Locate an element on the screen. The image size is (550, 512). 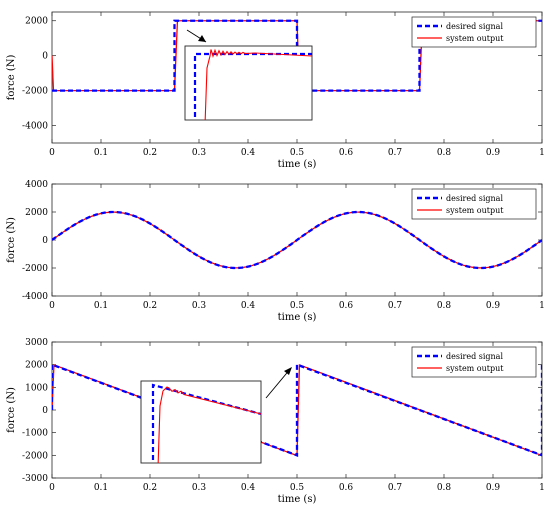
y-tick-label: 1000 is located at coordinates (36, 388).